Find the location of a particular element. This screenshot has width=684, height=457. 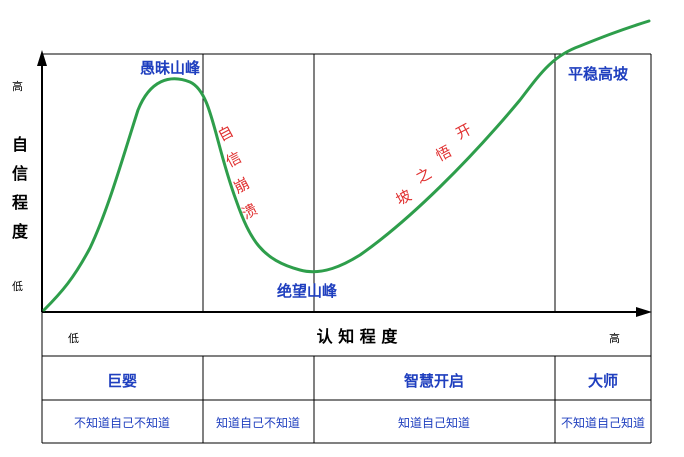

stage-desc-2: 知道自己不知道 is located at coordinates (258, 423).